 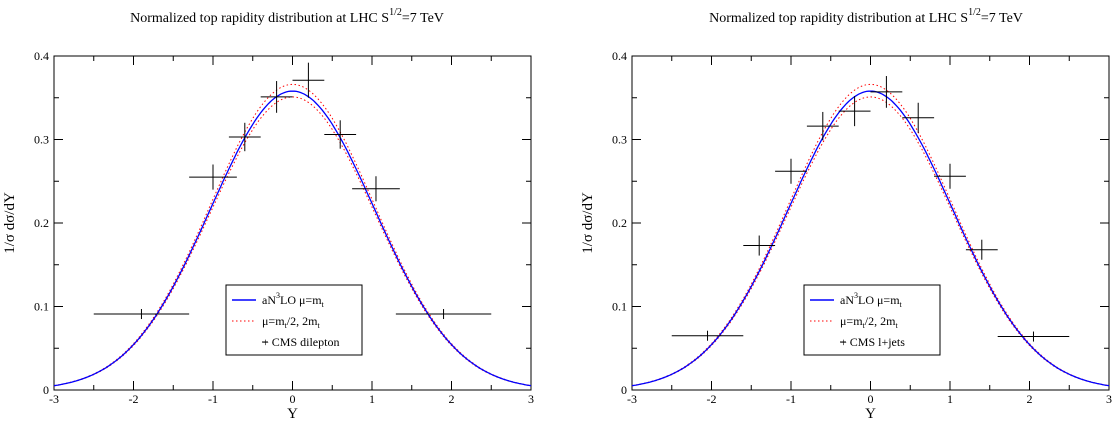 I want to click on legend-label-data: + CMS l+jets, so click(x=872, y=342).